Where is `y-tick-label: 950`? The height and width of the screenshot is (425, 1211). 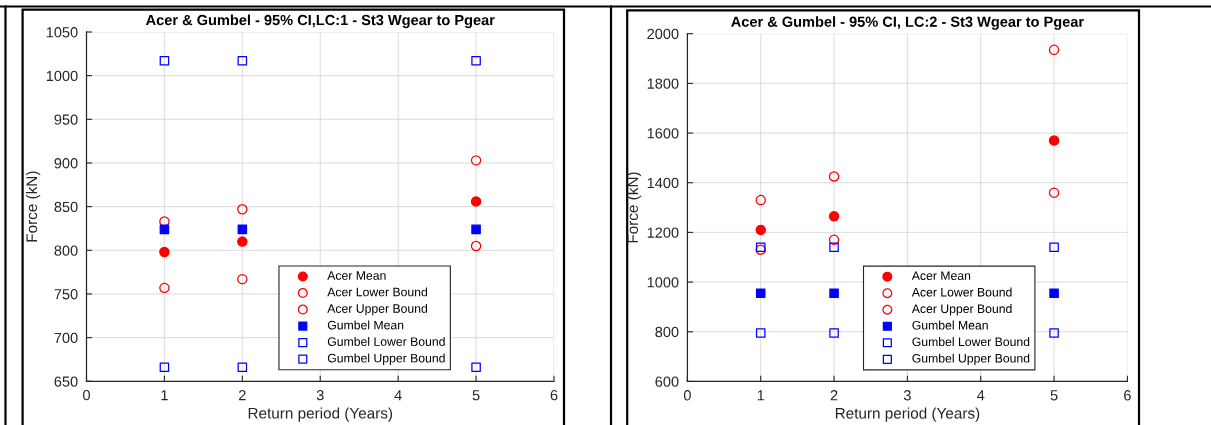
y-tick-label: 950 is located at coordinates (66, 119).